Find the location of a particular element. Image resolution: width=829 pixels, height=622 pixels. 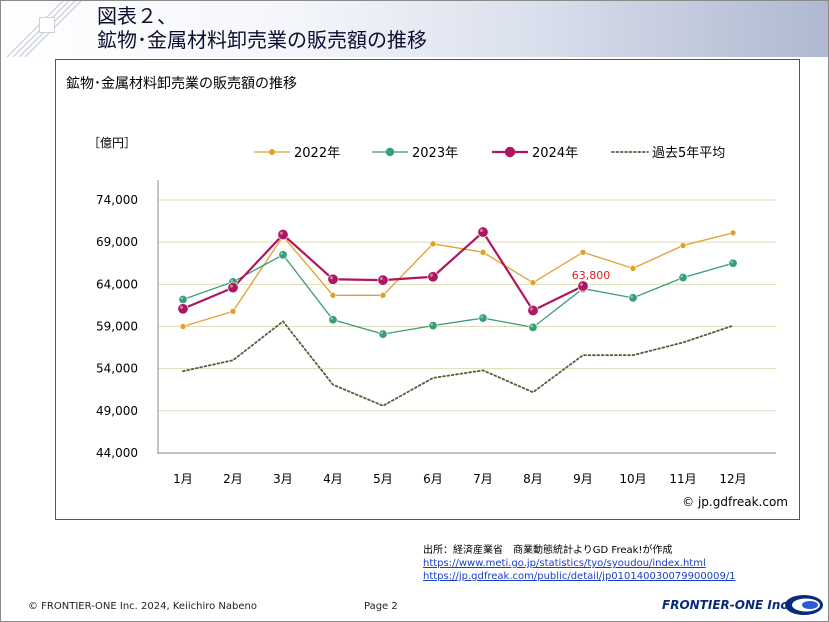

x-tick-label: 4月 is located at coordinates (333, 479).